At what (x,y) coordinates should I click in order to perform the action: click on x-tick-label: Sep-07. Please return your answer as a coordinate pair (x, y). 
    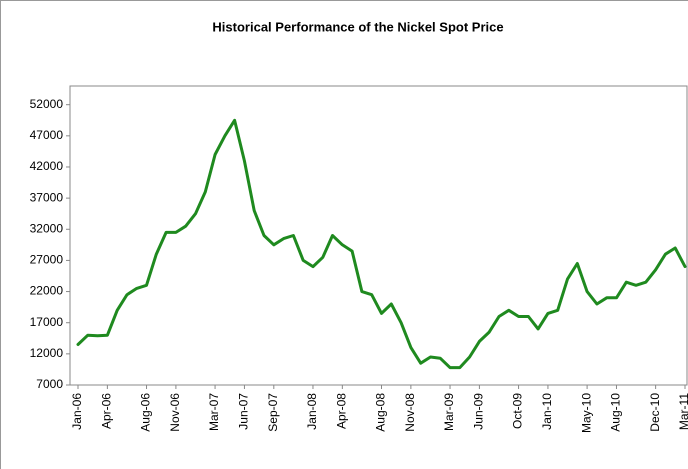
    Looking at the image, I should click on (273, 412).